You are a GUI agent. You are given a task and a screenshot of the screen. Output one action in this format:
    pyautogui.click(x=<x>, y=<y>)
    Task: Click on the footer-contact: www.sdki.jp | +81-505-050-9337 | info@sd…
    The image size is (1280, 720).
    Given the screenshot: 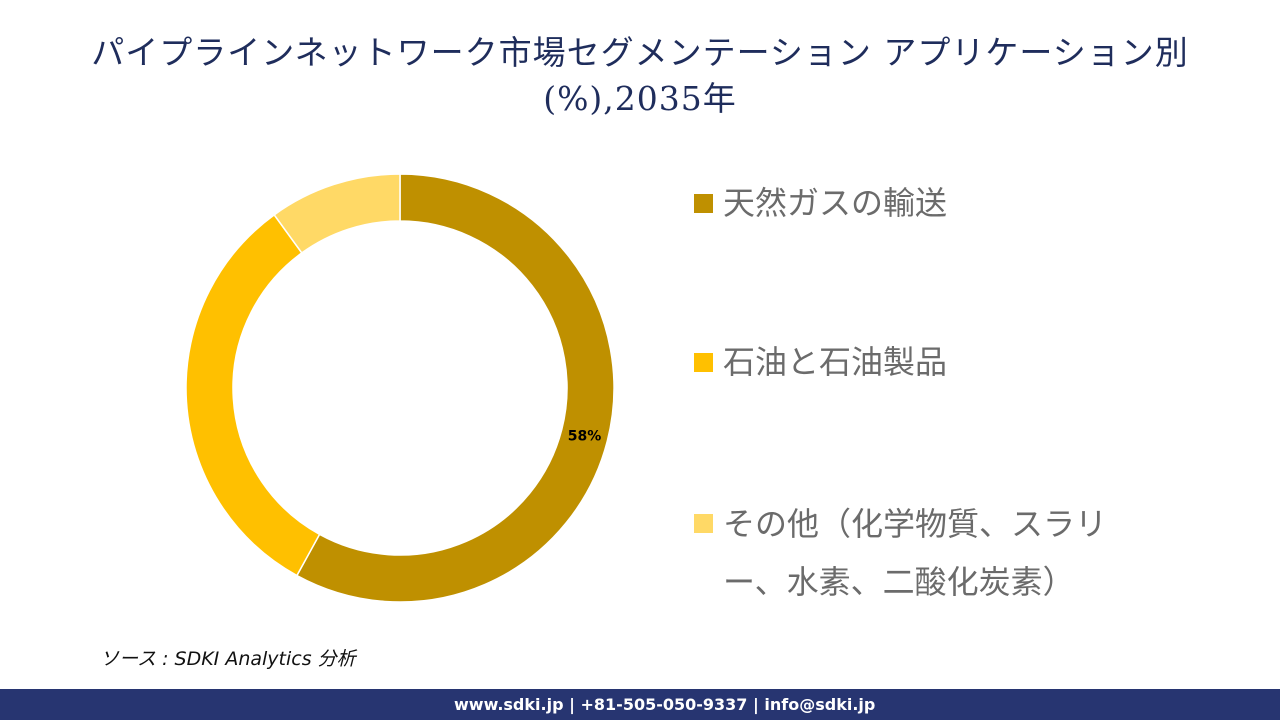 What is the action you would take?
    pyautogui.click(x=665, y=704)
    